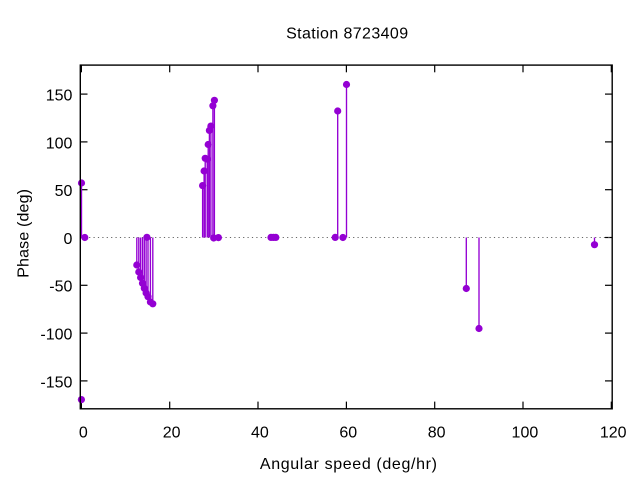  I want to click on svg-text: -150, so click(56, 382).